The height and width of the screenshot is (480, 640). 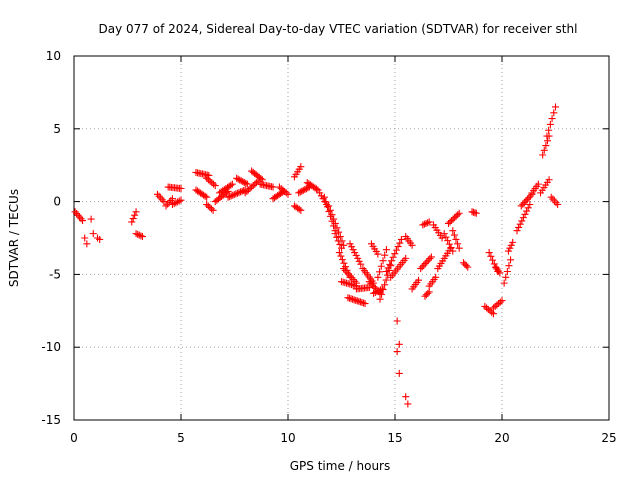 What do you see at coordinates (51, 347) in the screenshot?
I see `y-tick-label: -10` at bounding box center [51, 347].